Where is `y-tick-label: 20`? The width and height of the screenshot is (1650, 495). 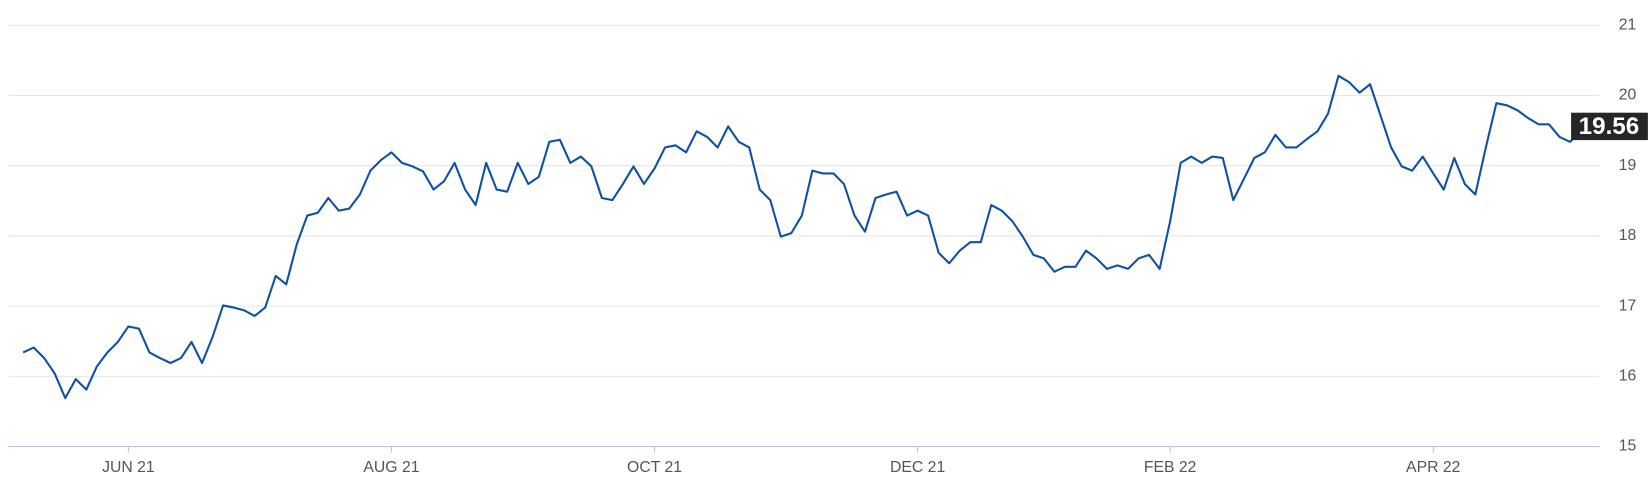
y-tick-label: 20 is located at coordinates (1628, 95).